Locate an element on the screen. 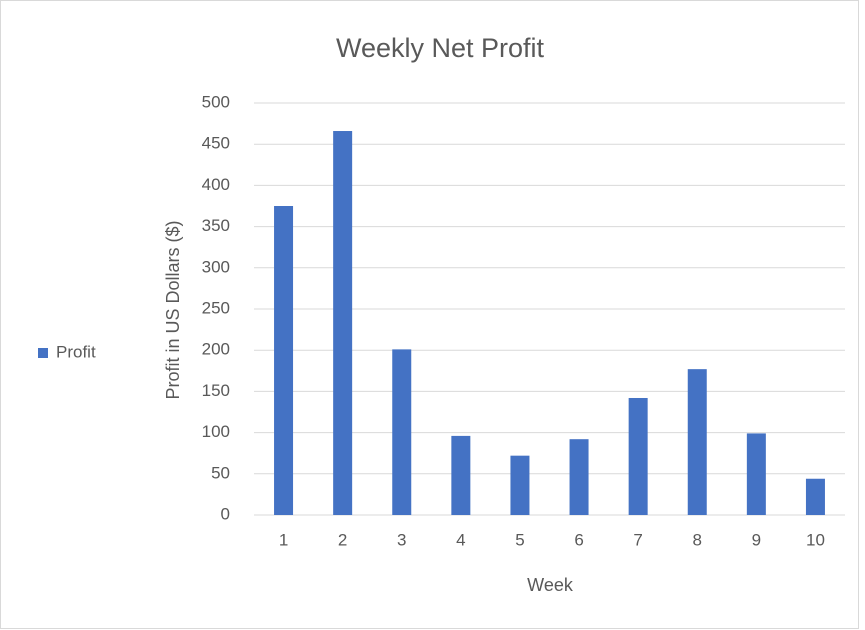 The width and height of the screenshot is (865, 630). x-tick-label: 3 is located at coordinates (401, 539).